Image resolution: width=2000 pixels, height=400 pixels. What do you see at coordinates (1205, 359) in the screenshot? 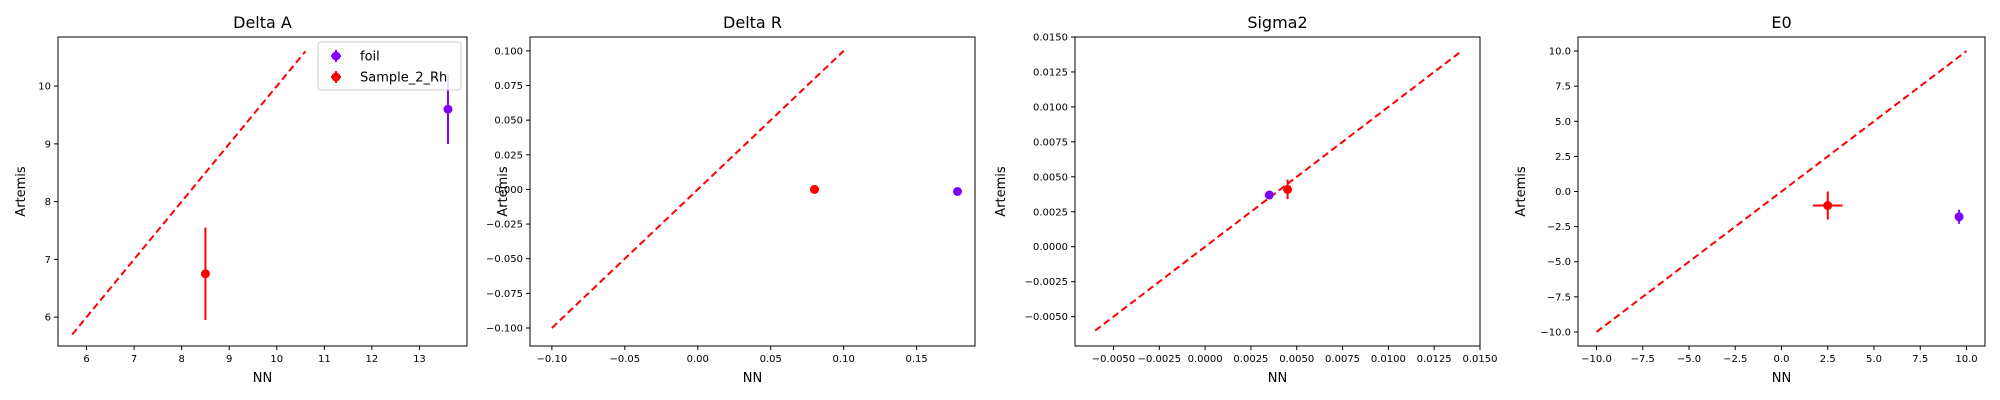
I see `x-tick-label: 0.0000` at bounding box center [1205, 359].